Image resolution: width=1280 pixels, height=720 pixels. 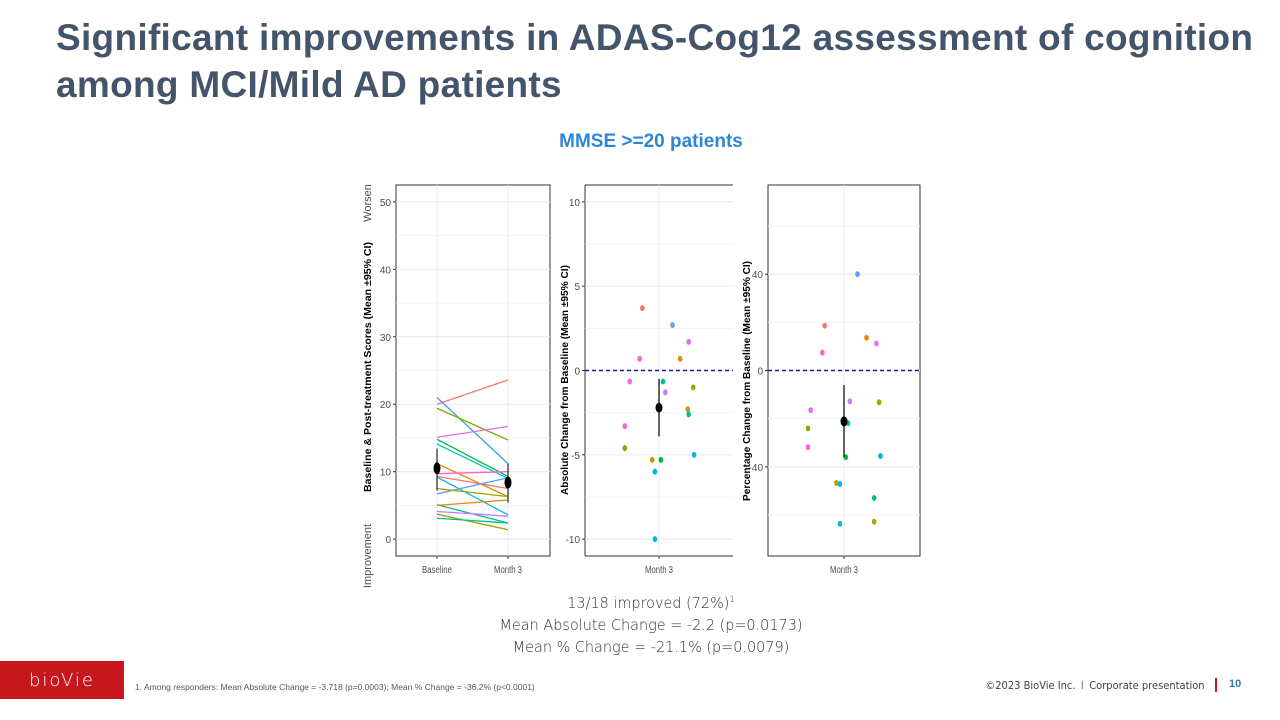 I want to click on stat-mean-percent-change: Mean % Change = -21.1% (p=0.0079), so click(x=651, y=647).